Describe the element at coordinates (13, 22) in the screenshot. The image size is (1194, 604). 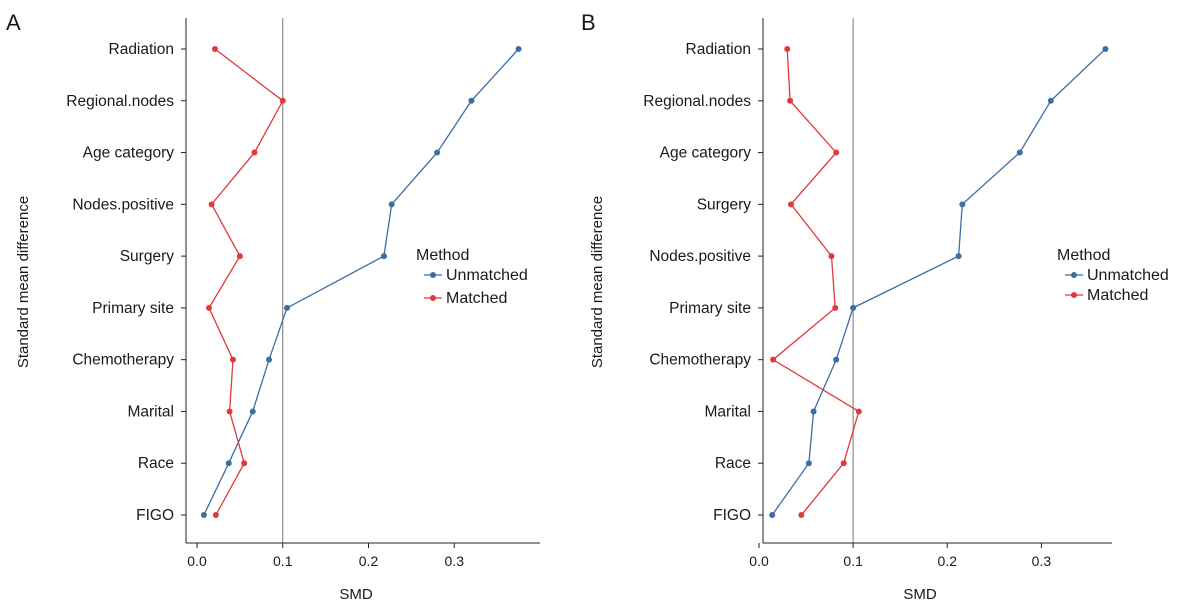
I see `panel-letter: A` at that location.